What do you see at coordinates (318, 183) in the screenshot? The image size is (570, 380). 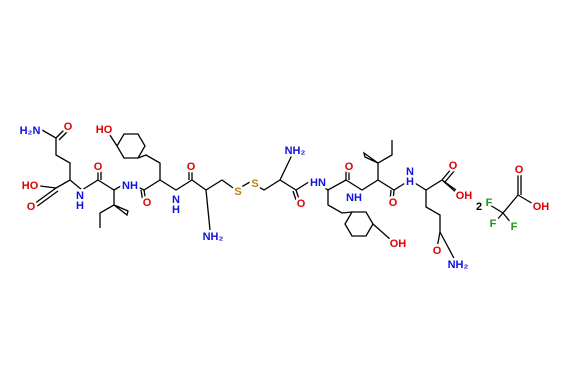 I see `atom-label: HN` at bounding box center [318, 183].